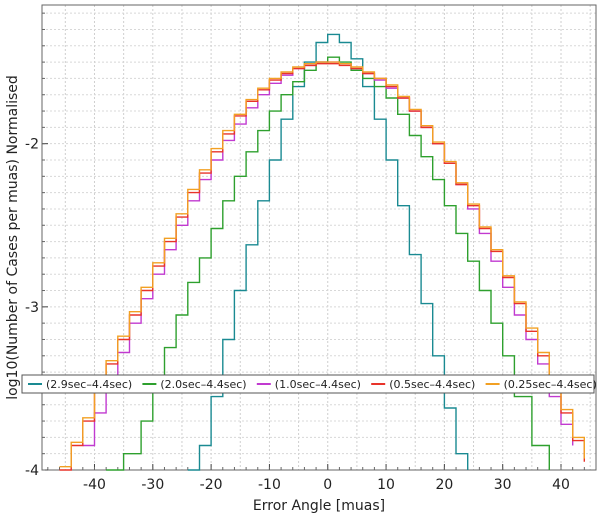  Describe the element at coordinates (211, 485) in the screenshot. I see `x-tick-label: -20` at that location.